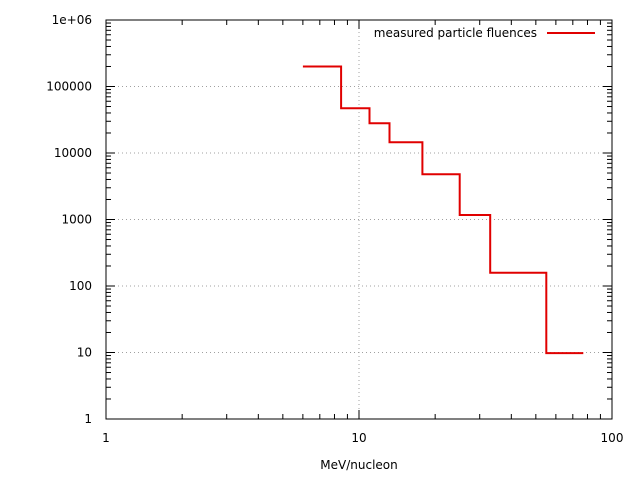 This screenshot has height=484, width=640. I want to click on y-tick-label: 1e+06, so click(72, 20).